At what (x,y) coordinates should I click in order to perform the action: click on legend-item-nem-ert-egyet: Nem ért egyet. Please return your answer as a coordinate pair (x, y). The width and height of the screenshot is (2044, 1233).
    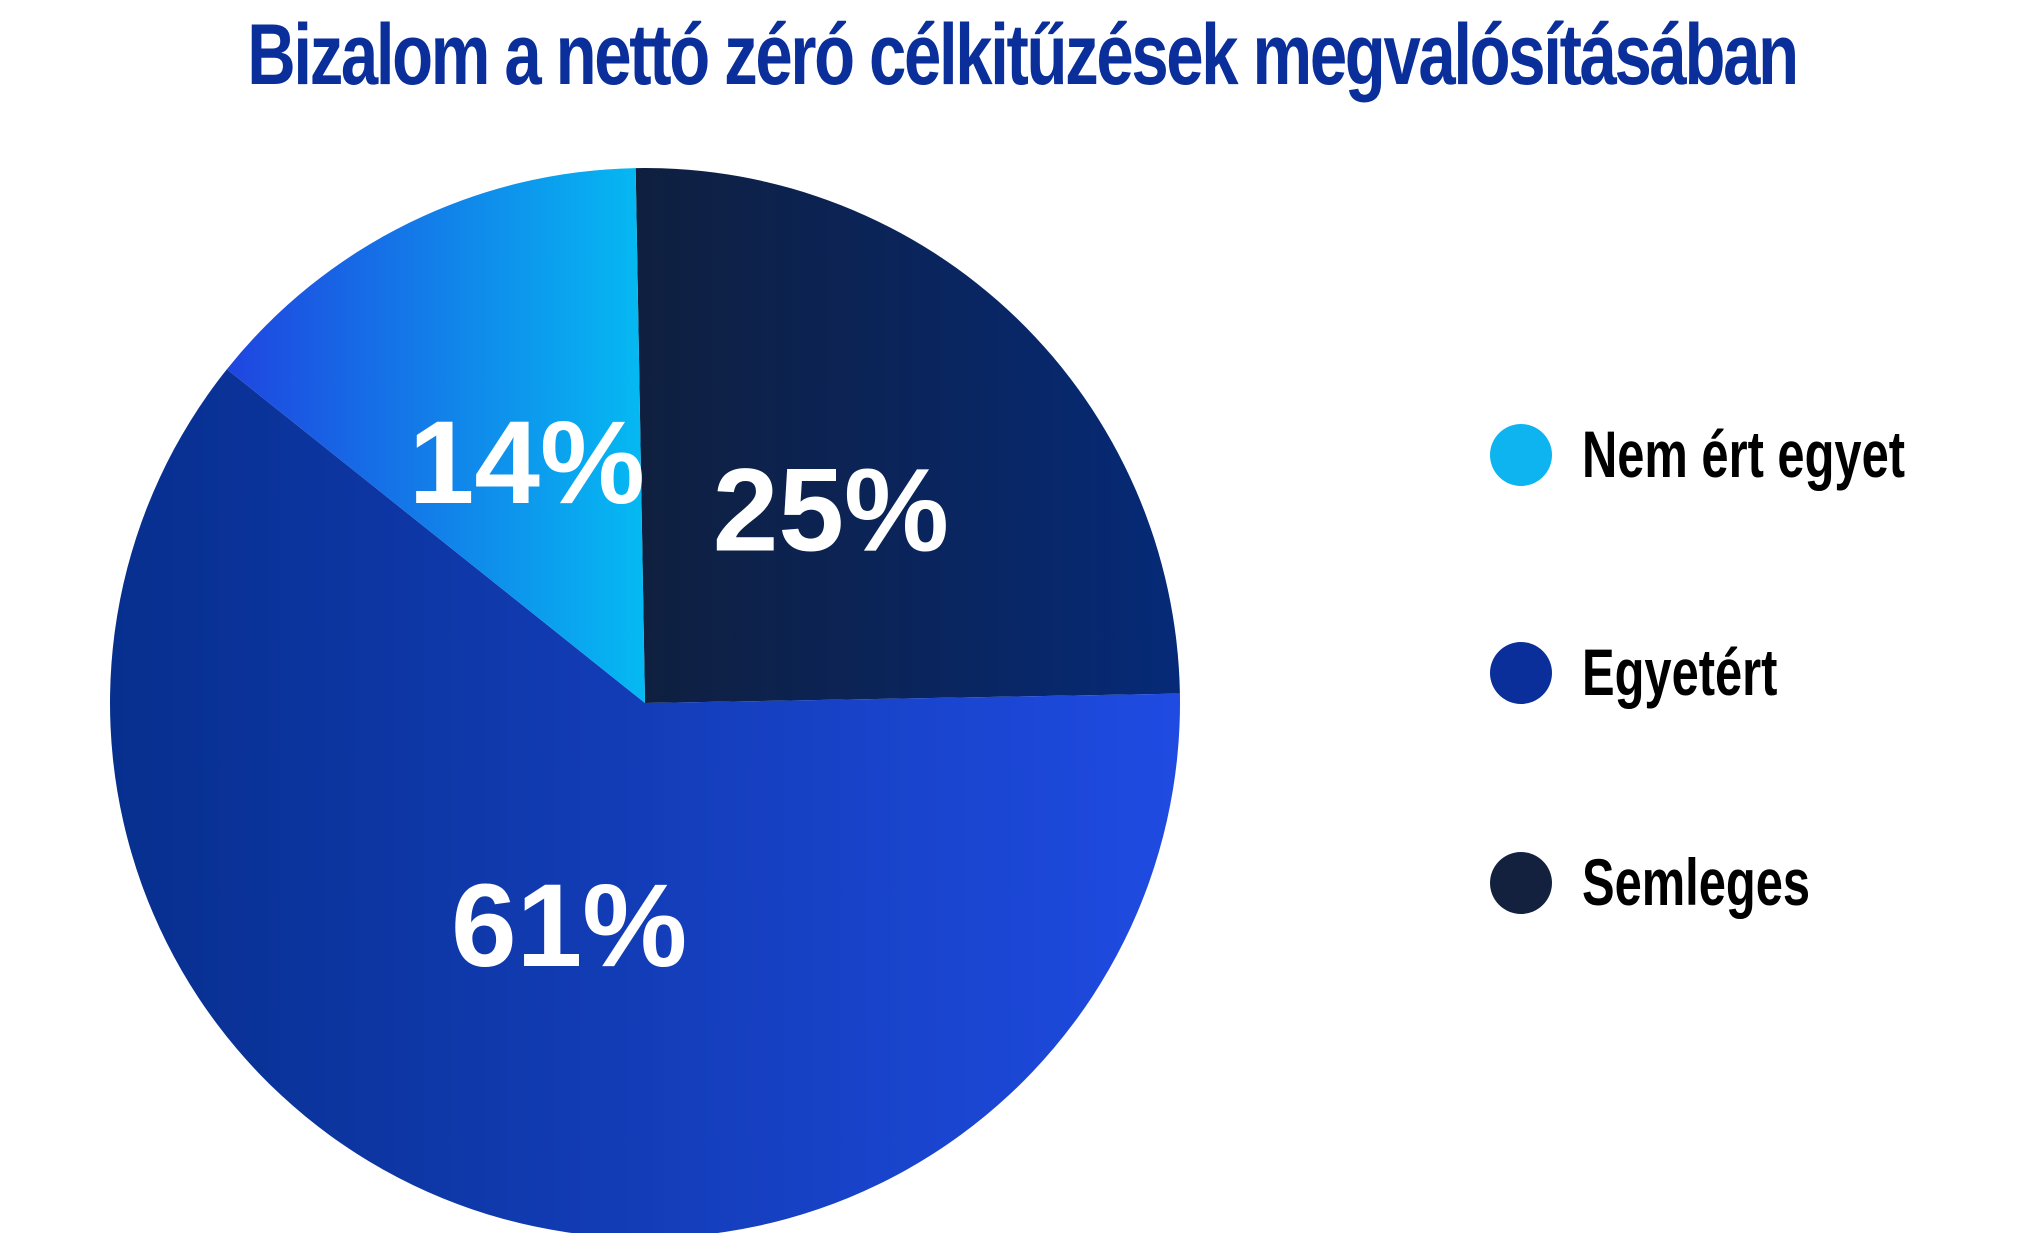
    Looking at the image, I should click on (1750, 454).